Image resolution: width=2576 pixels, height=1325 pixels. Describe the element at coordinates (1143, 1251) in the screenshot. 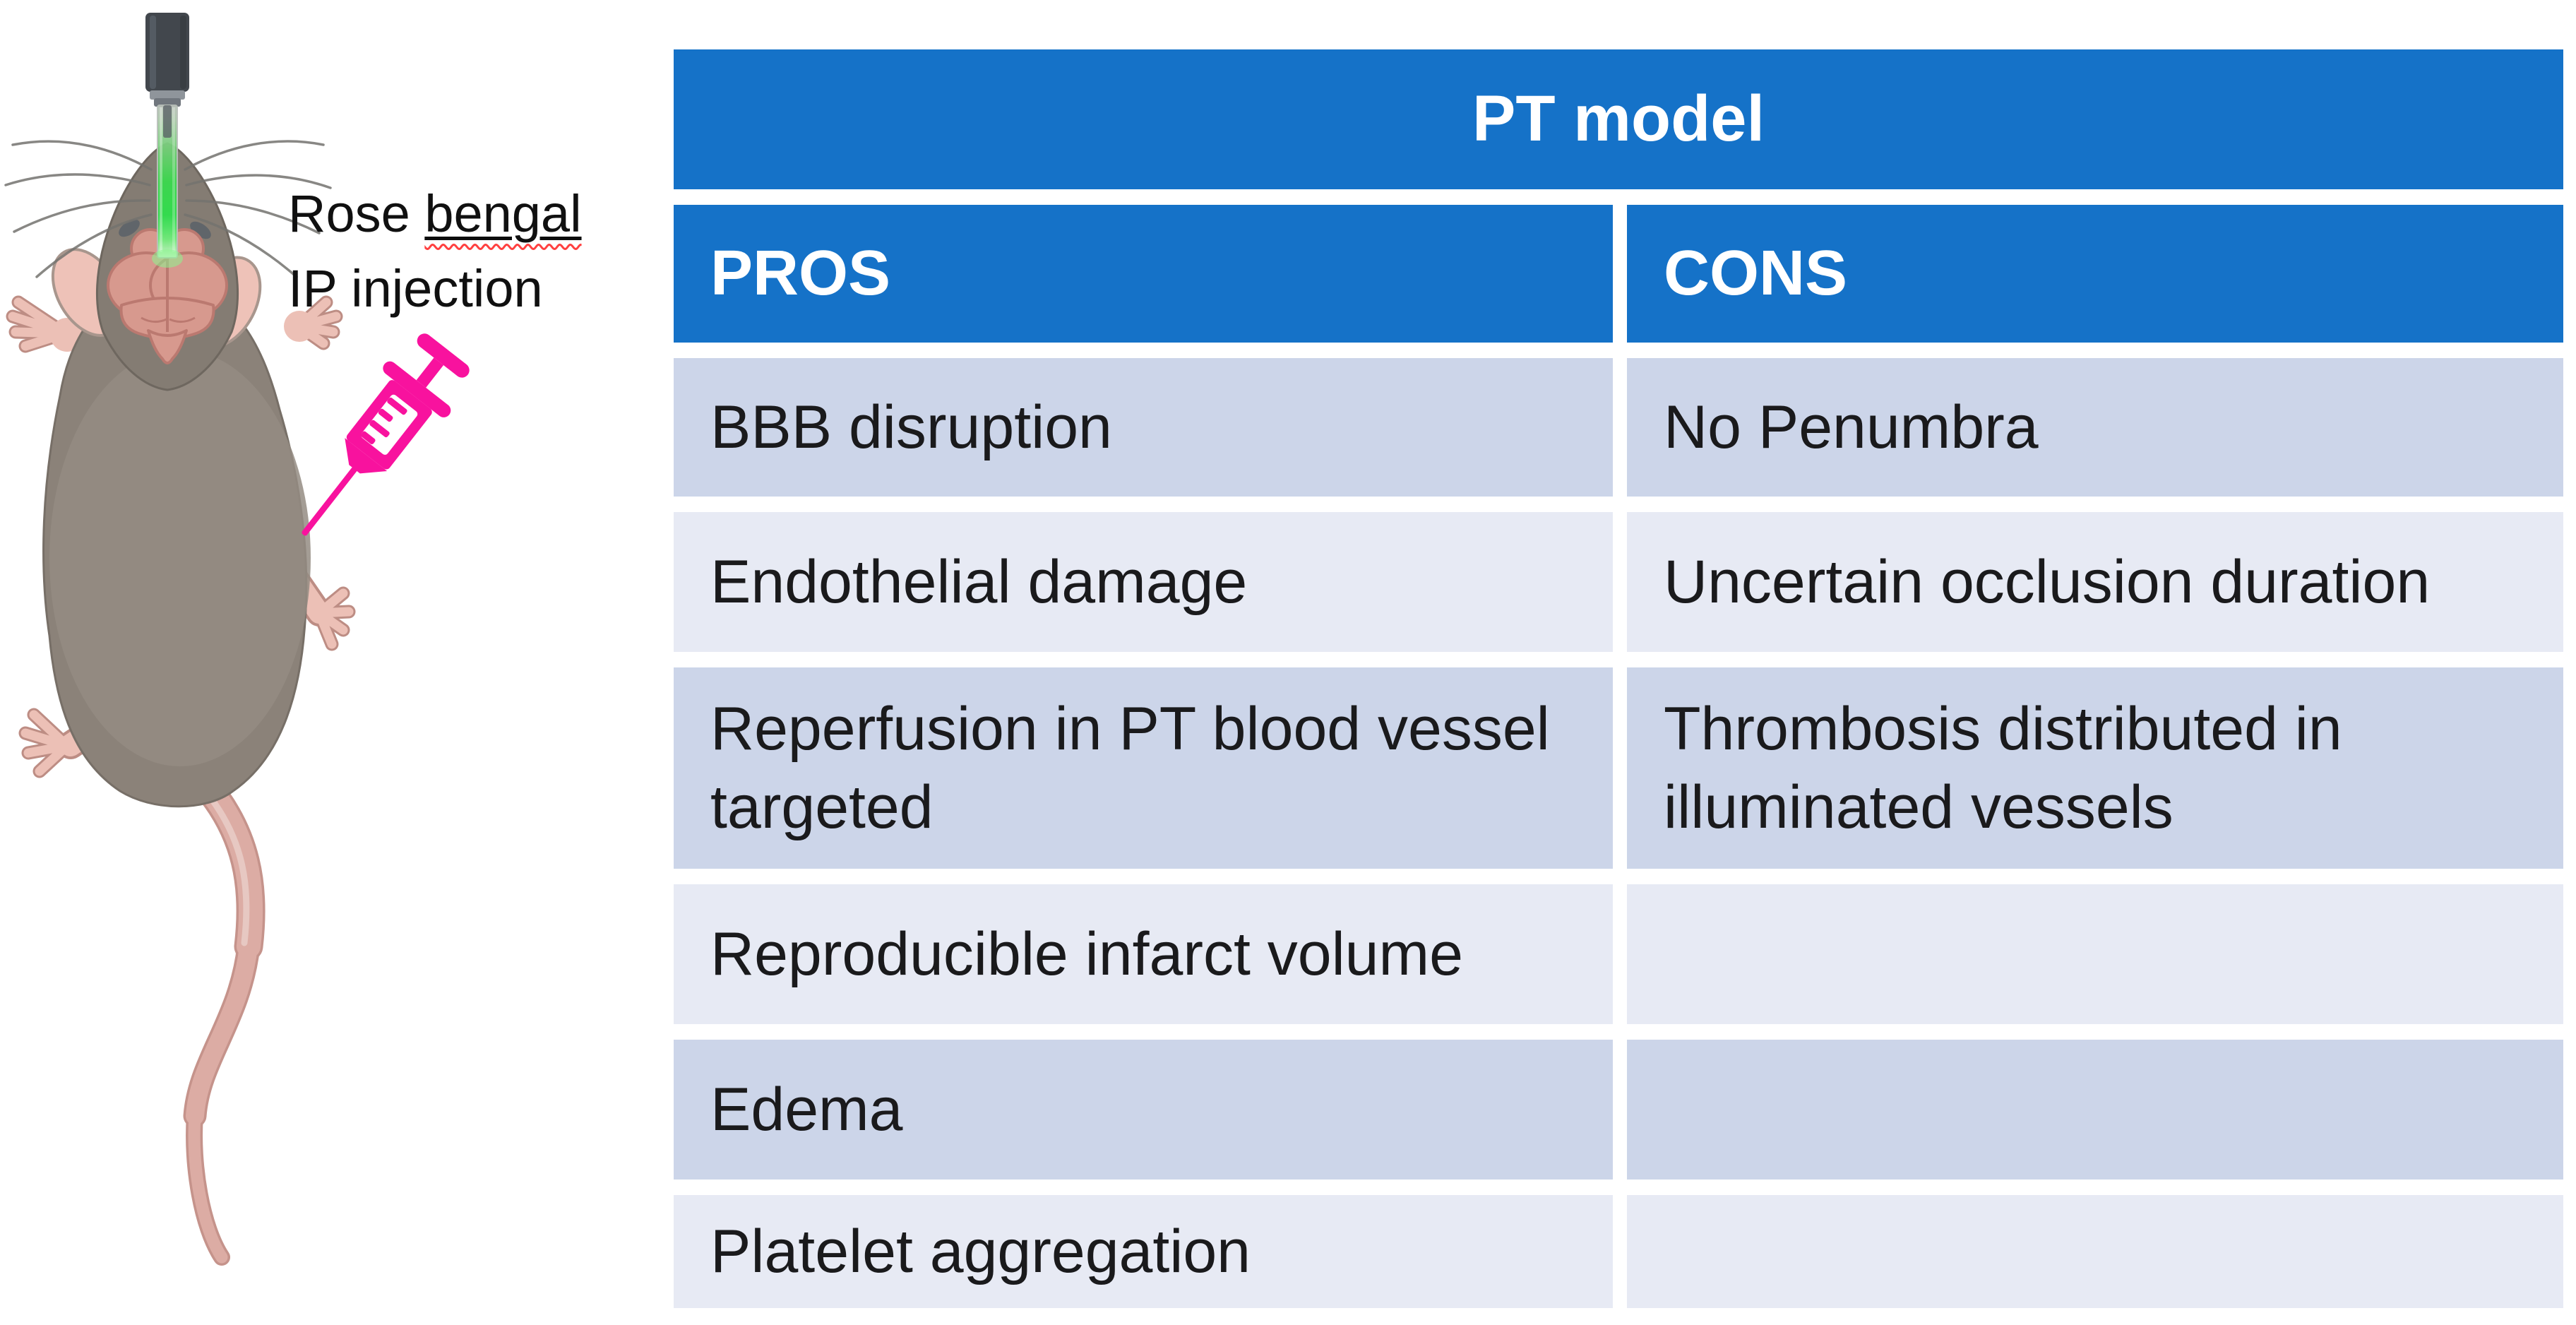

I see `pros-cell: Platelet aggregation` at that location.